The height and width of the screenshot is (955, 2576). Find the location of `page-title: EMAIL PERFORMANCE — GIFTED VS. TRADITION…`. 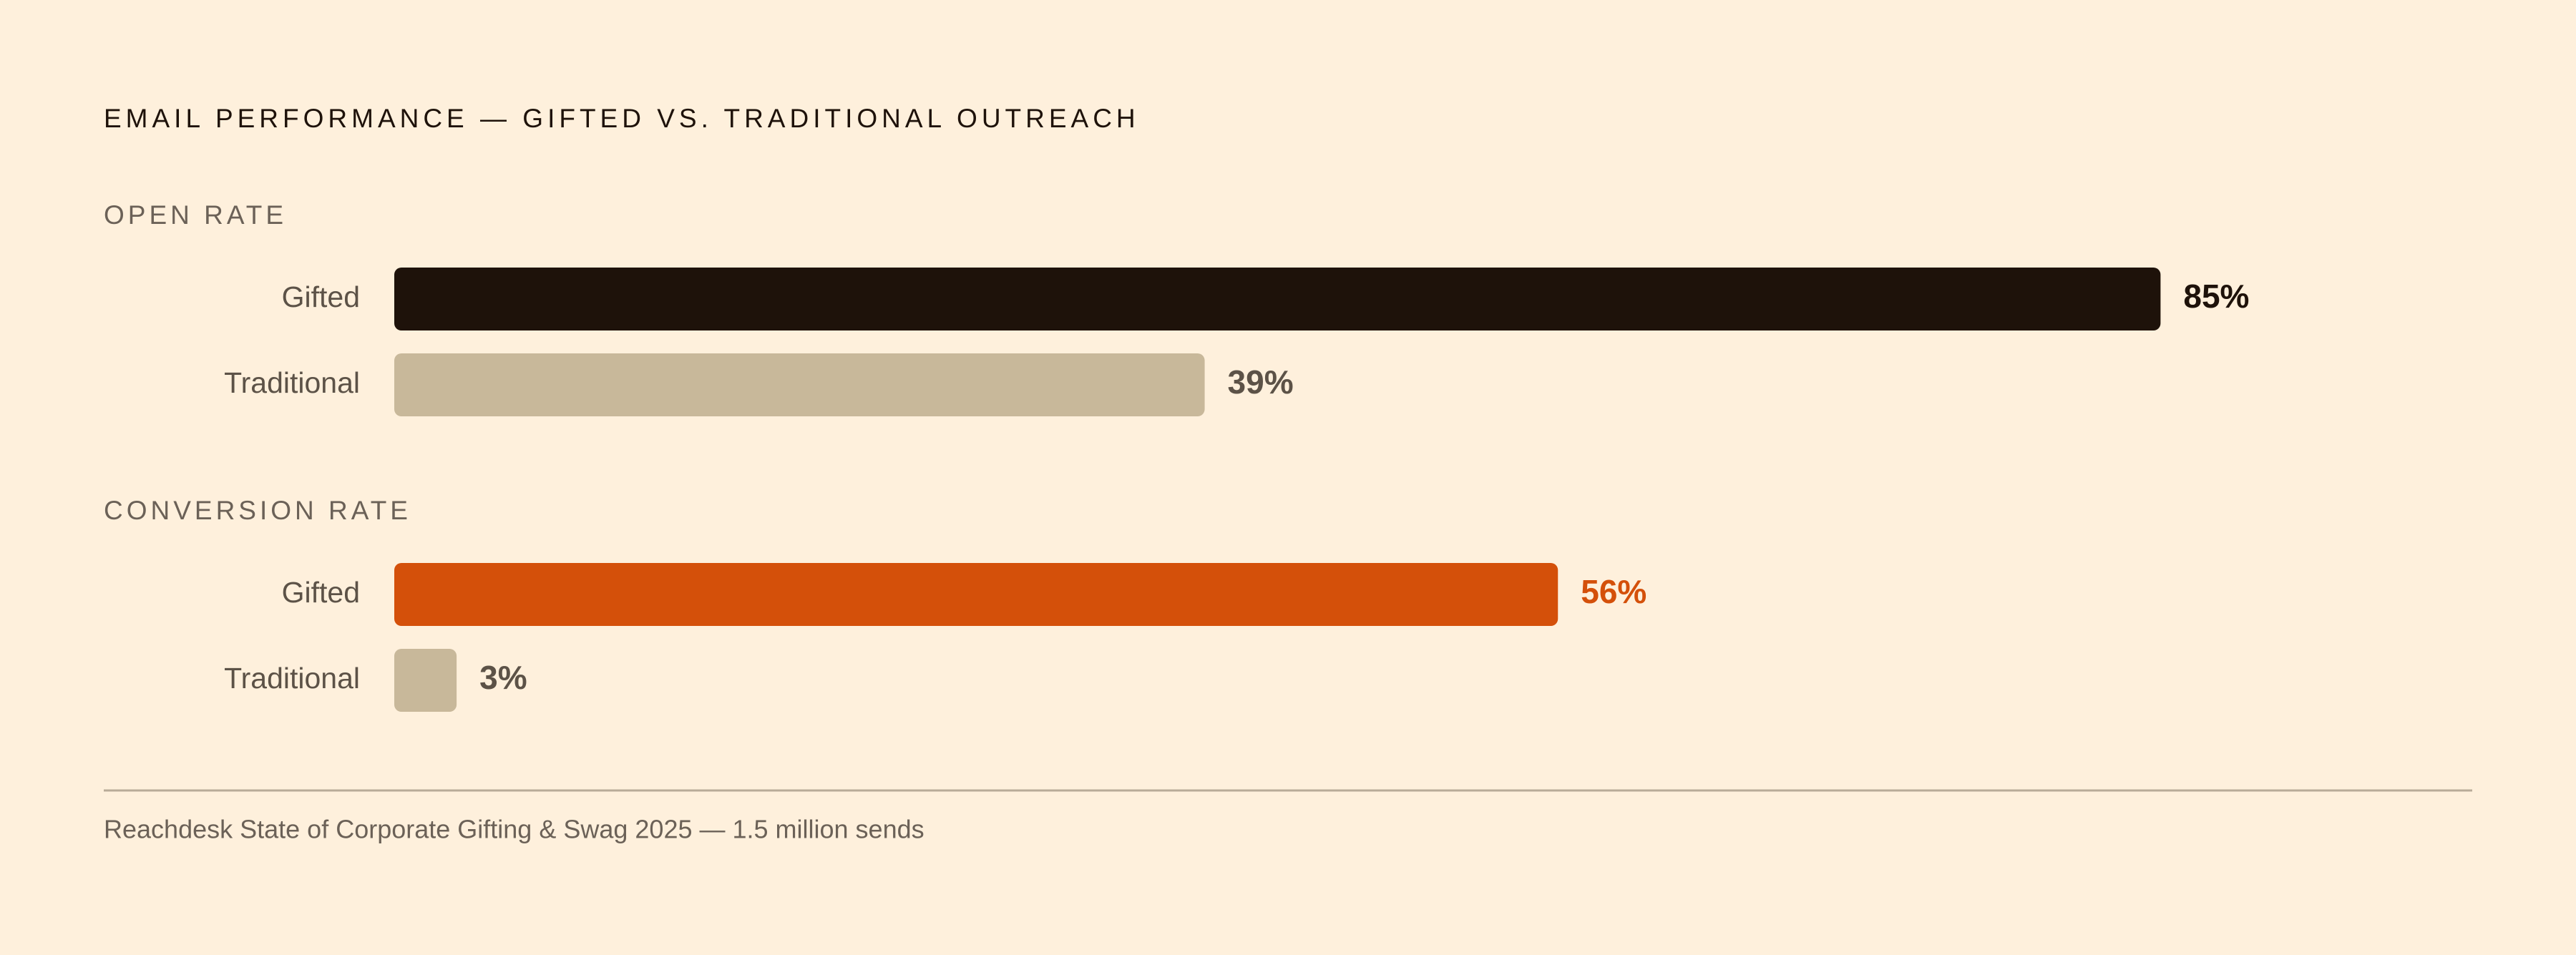

page-title: EMAIL PERFORMANCE — GIFTED VS. TRADITION… is located at coordinates (622, 118).